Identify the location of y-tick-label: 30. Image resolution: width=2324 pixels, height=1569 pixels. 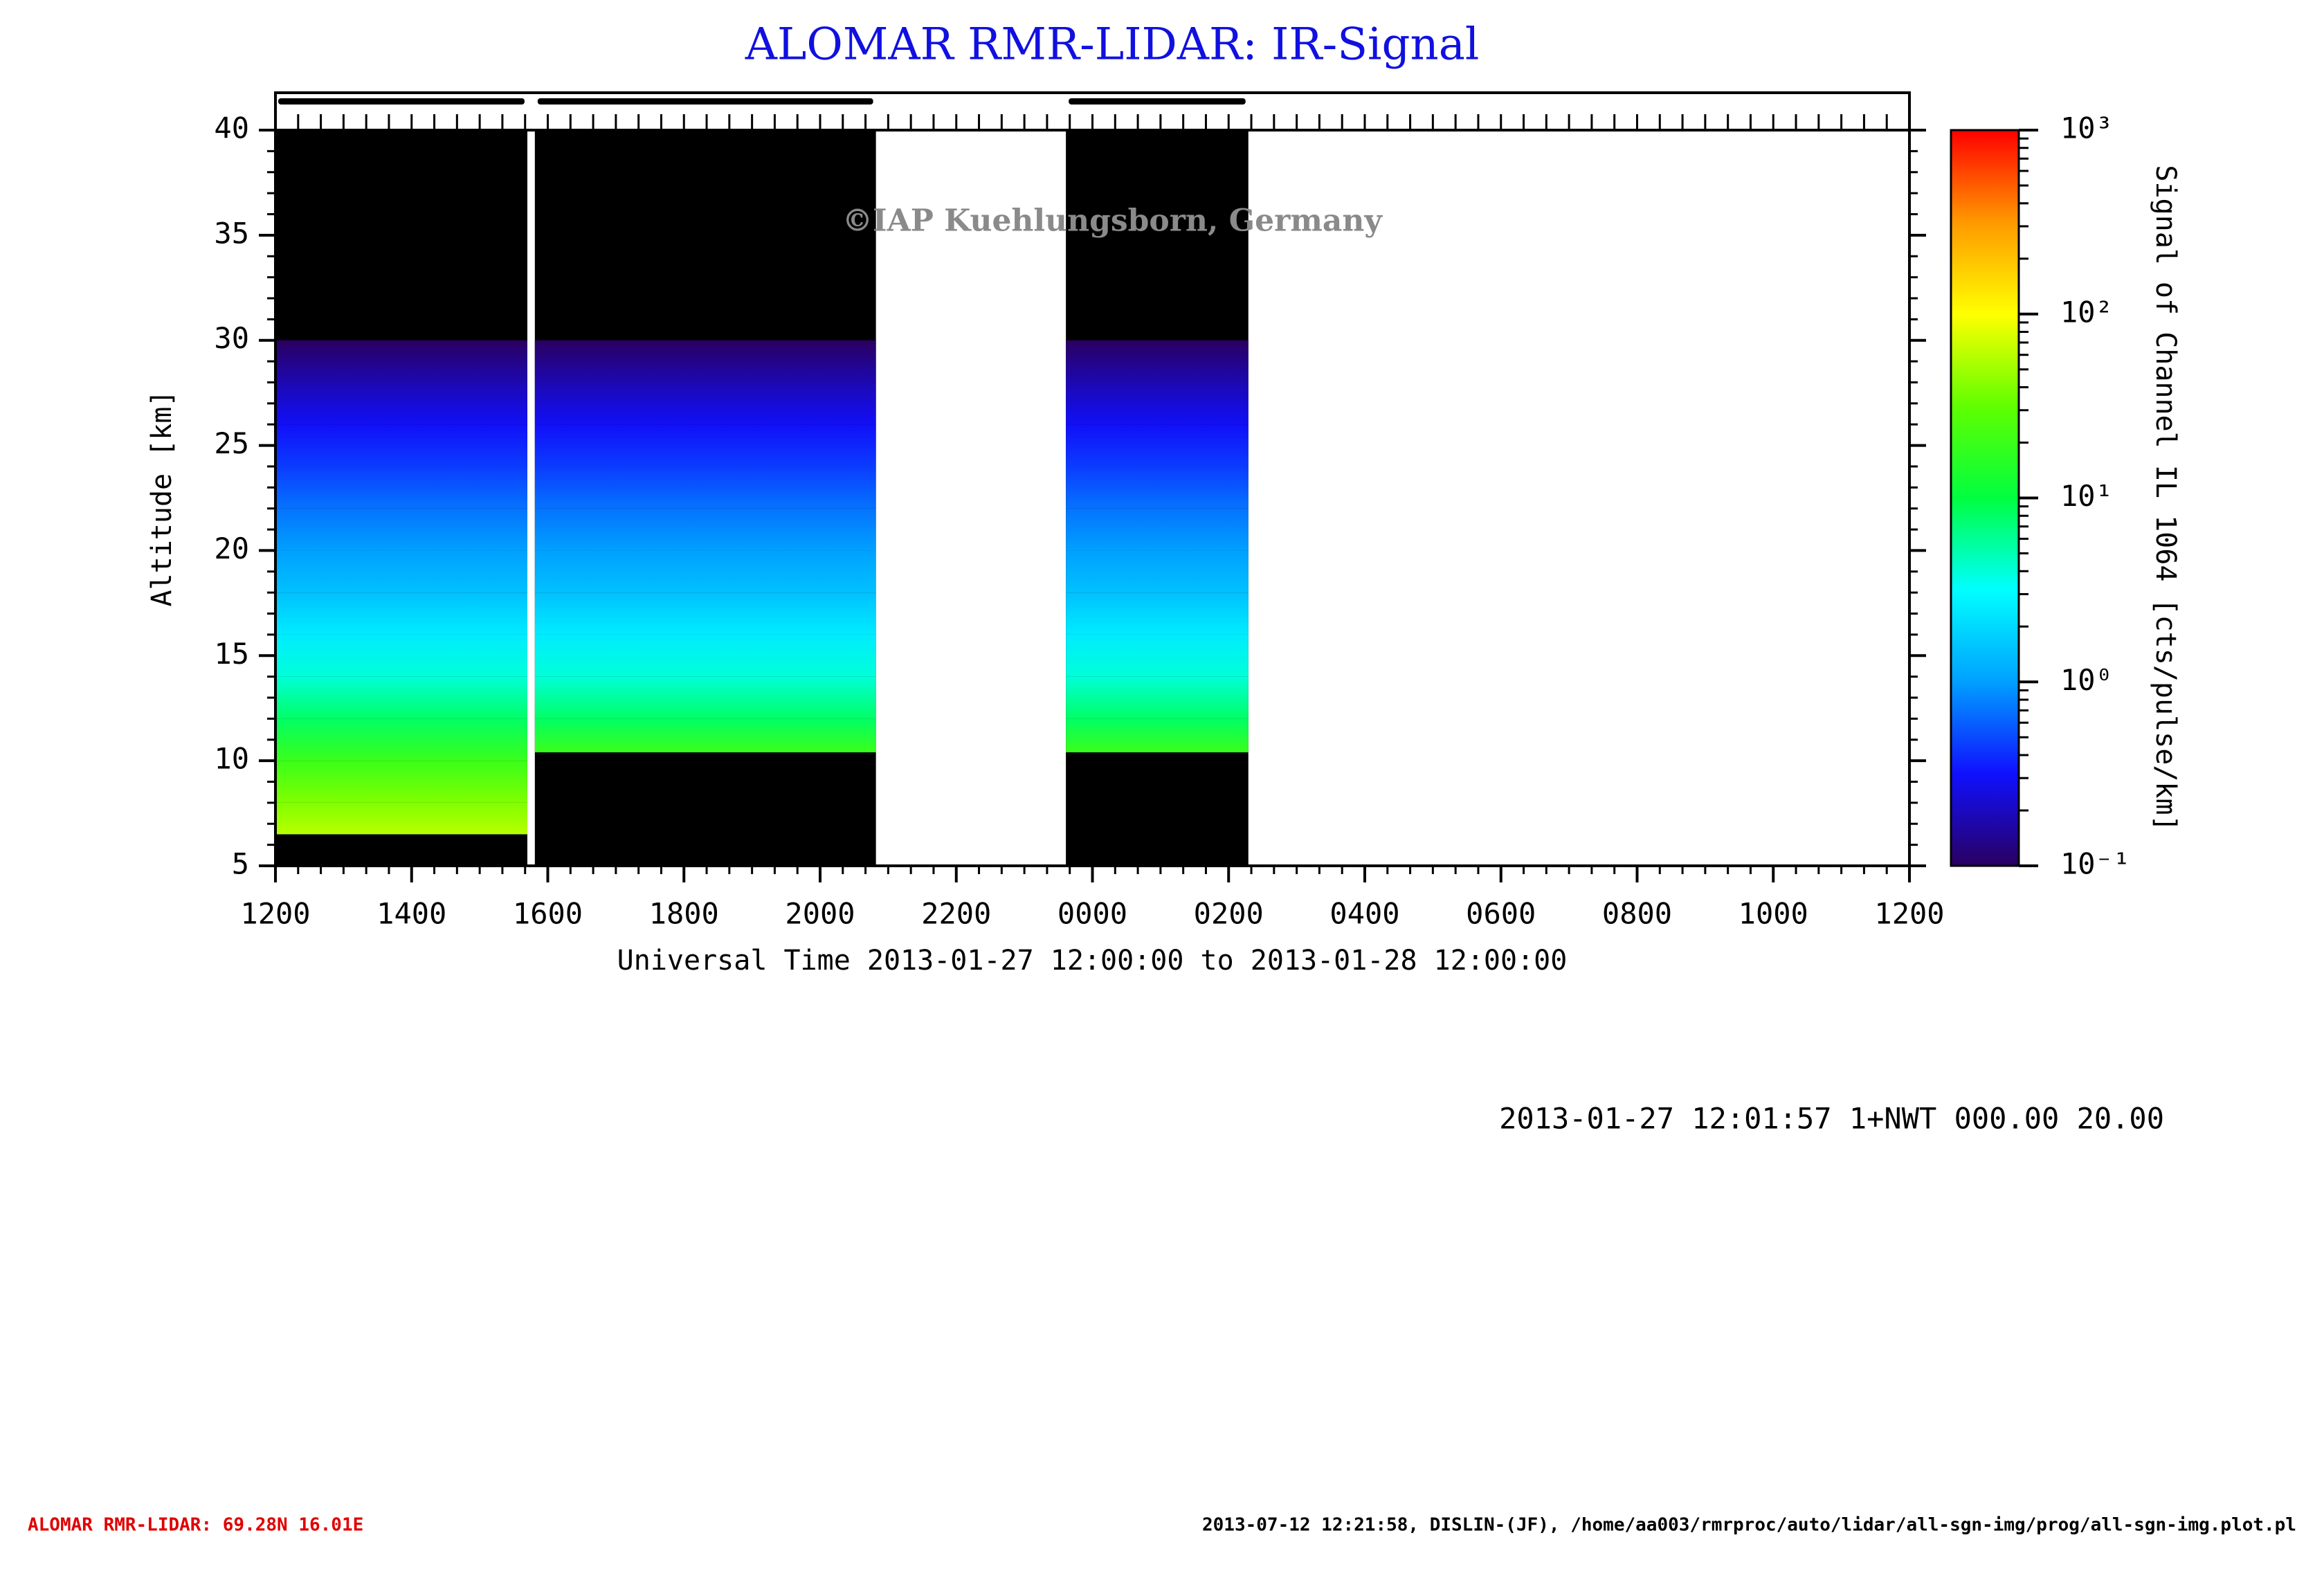
(231, 338).